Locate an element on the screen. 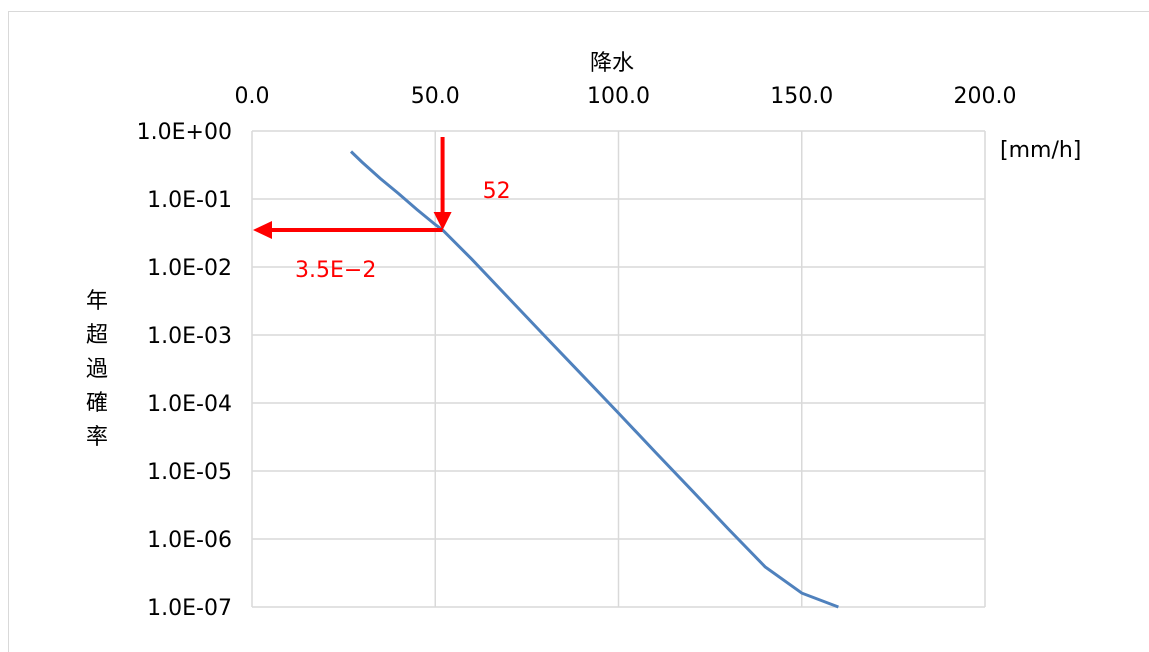 Image resolution: width=1149 pixels, height=652 pixels. annotation-arrowhead-left is located at coordinates (262, 230).